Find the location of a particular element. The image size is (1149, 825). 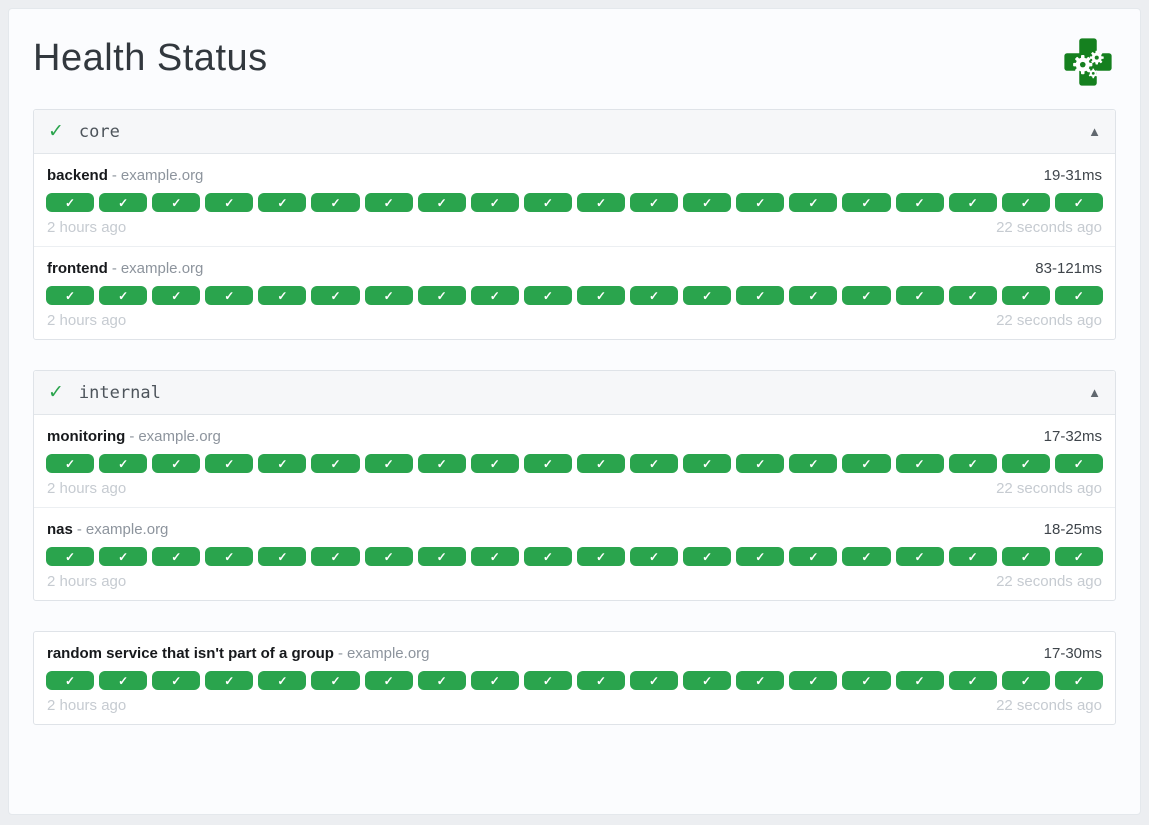

service-name: frontend is located at coordinates (77, 268).